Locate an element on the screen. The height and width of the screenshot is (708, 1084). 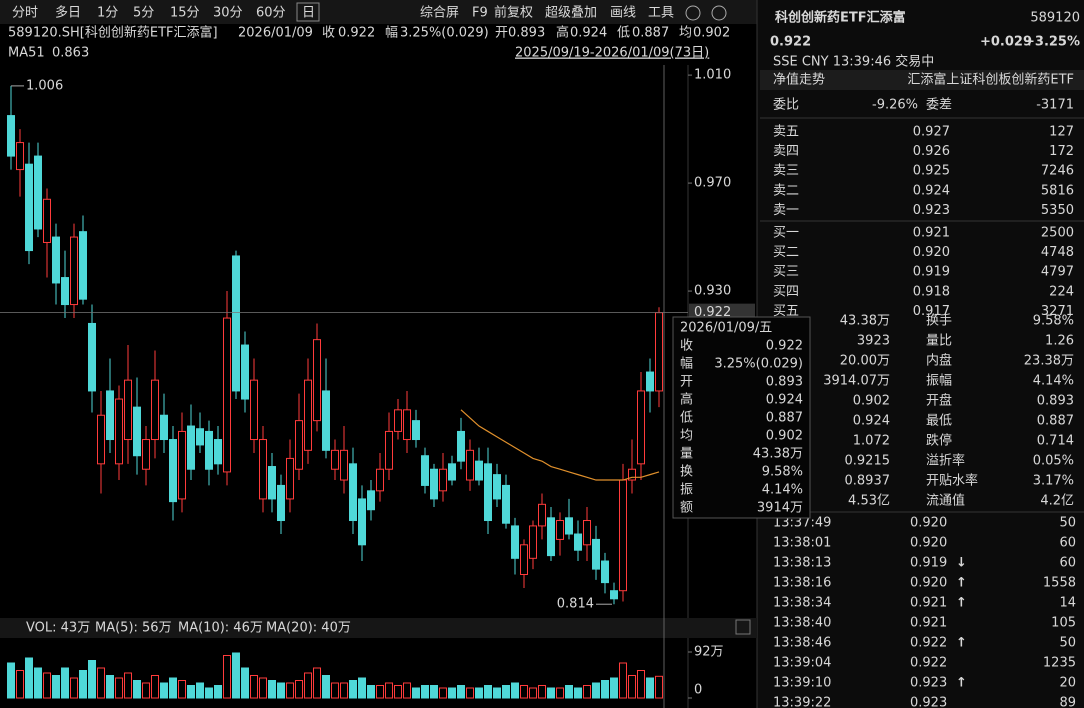
stat-value: 4.14% is located at coordinates (1053, 381).